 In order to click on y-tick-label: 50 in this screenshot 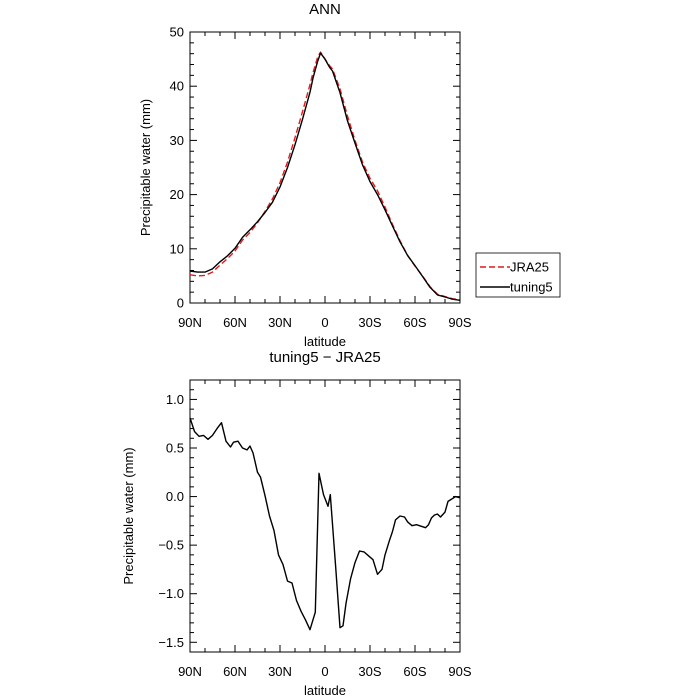, I will do `click(177, 32)`.